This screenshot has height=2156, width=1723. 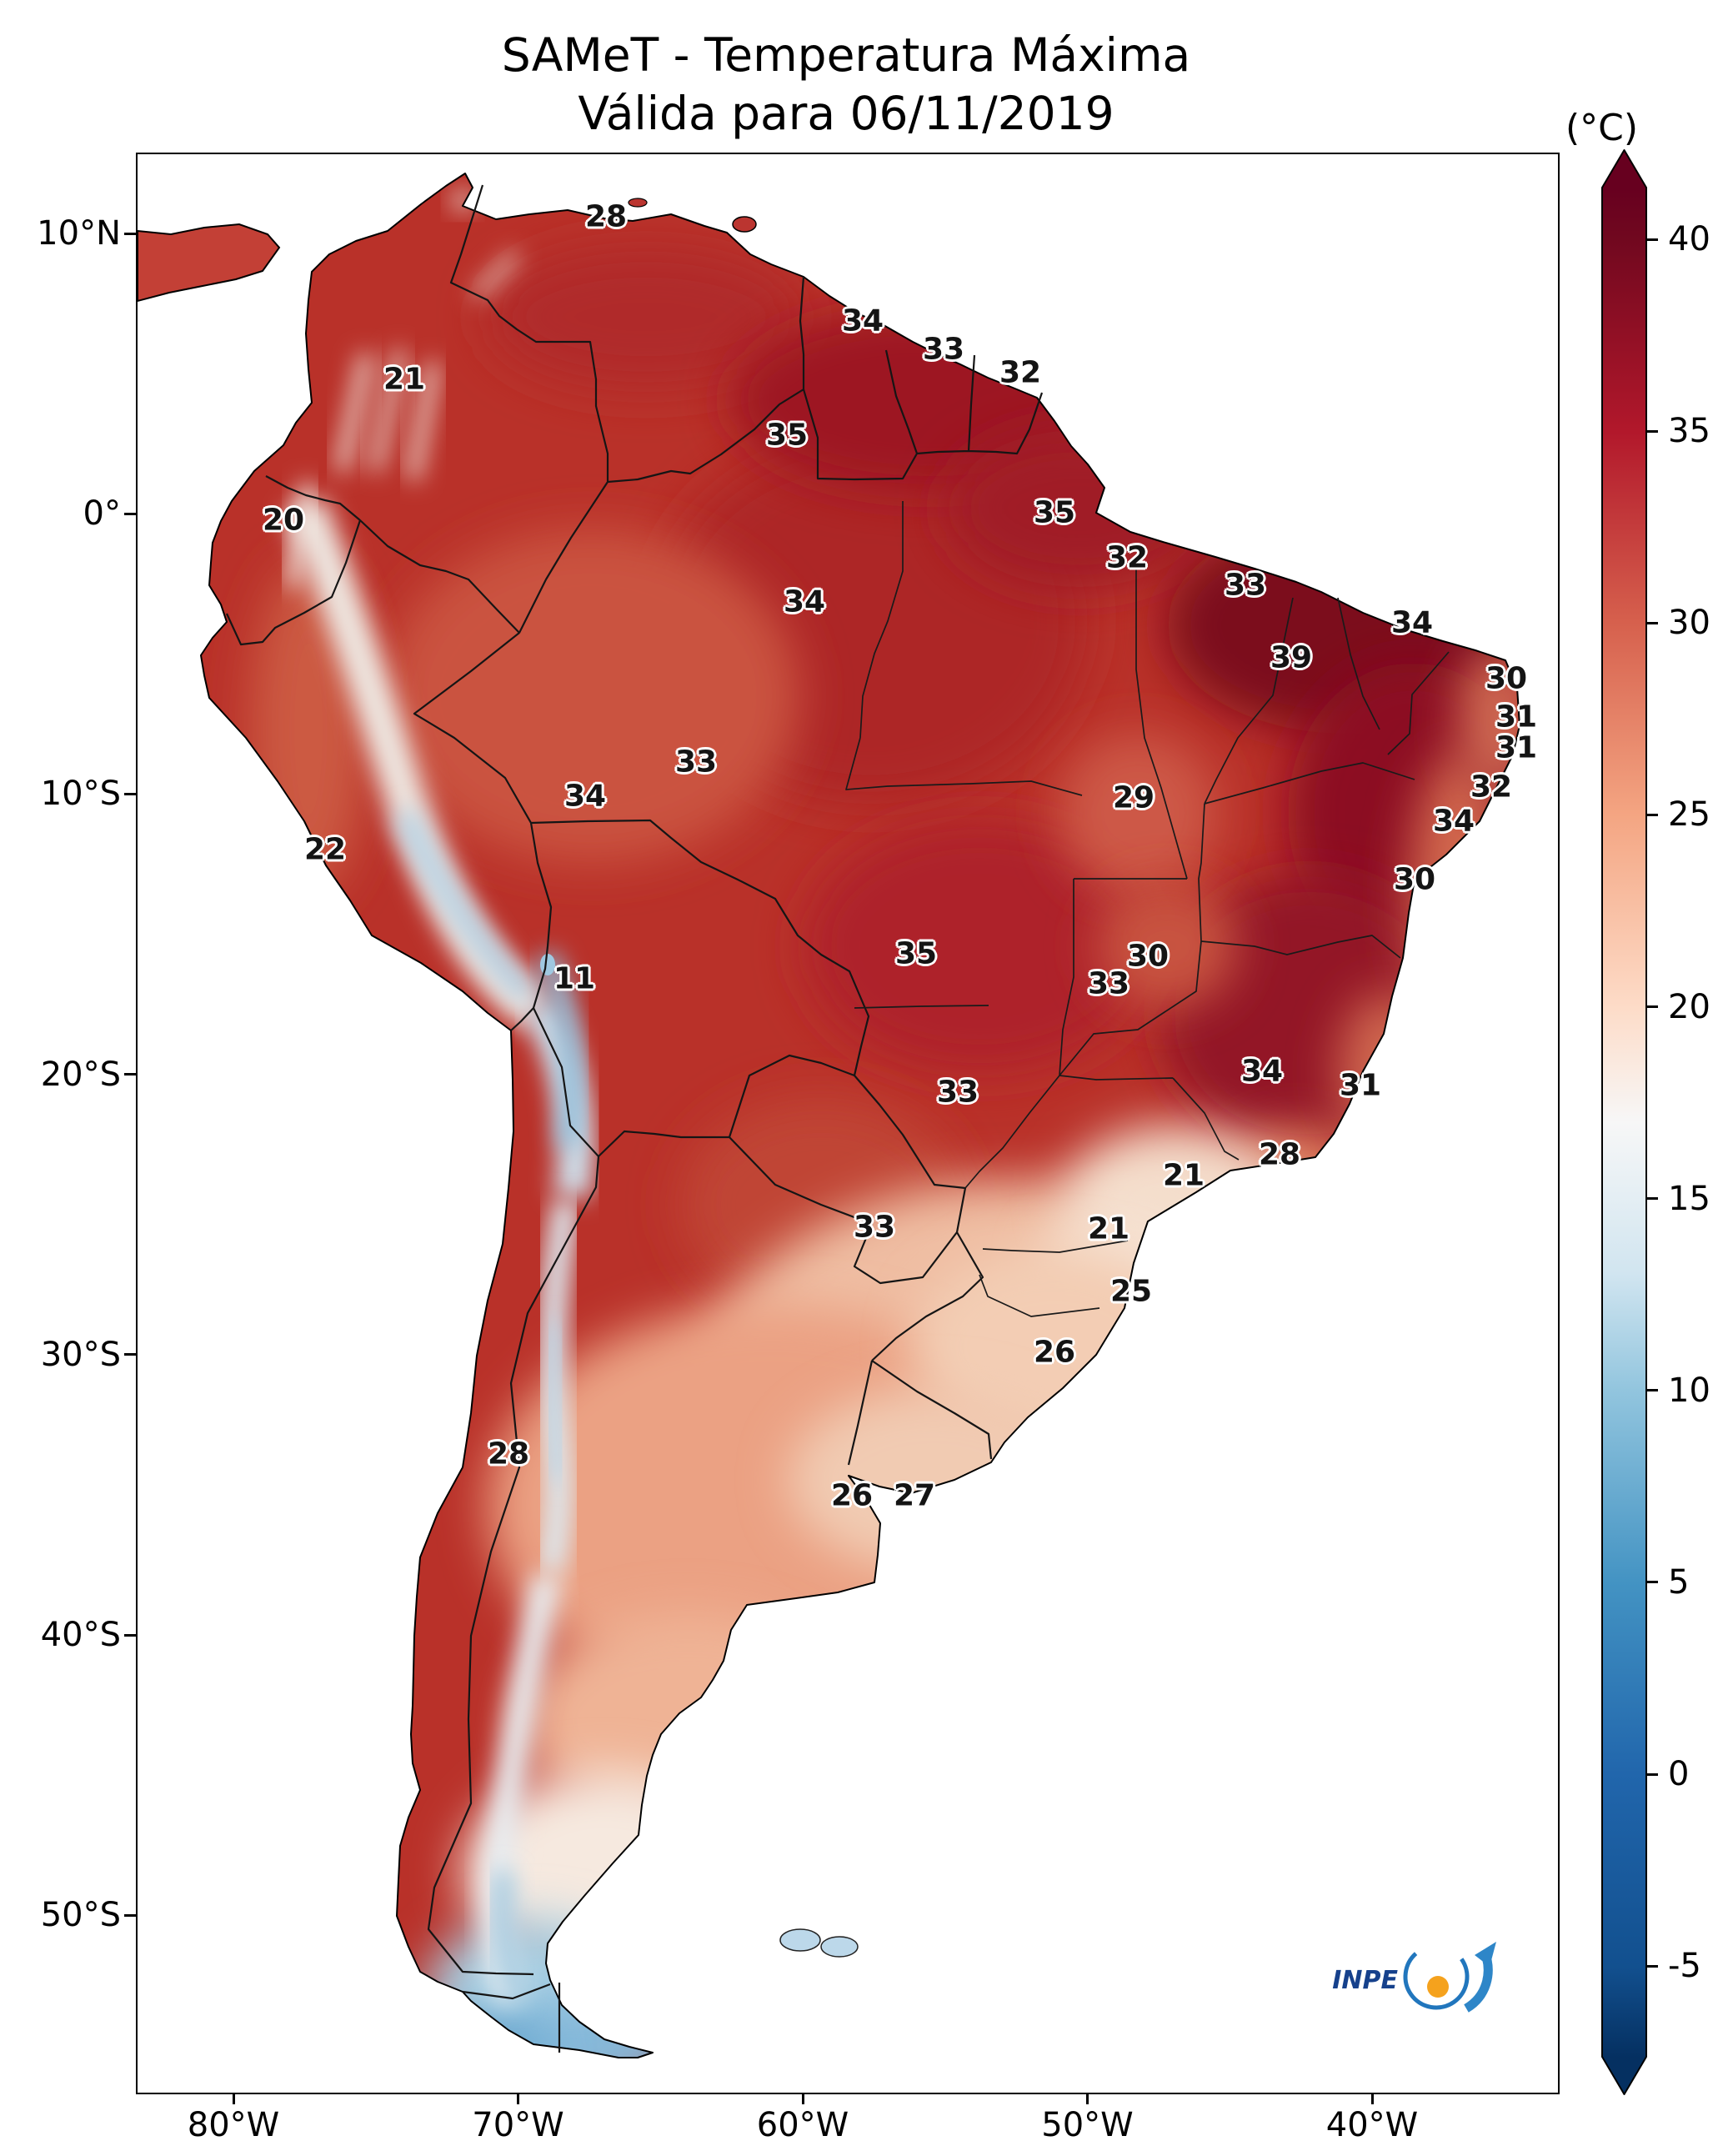 I want to click on lon-tick-label: 70°W, so click(x=518, y=2125).